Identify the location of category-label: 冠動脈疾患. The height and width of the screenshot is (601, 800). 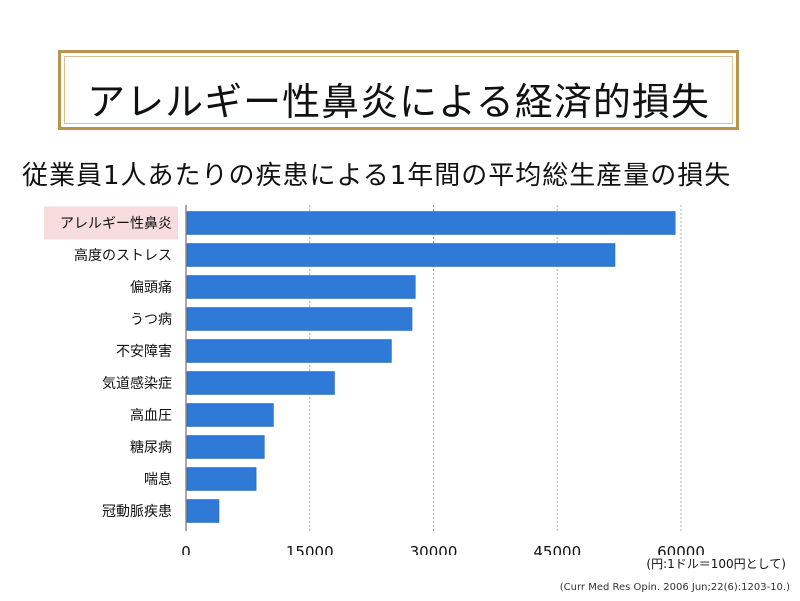
(137, 512).